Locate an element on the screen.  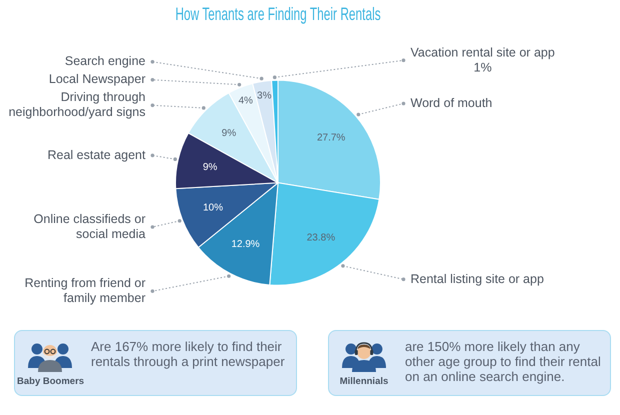
data-label: 27.7% is located at coordinates (331, 138).